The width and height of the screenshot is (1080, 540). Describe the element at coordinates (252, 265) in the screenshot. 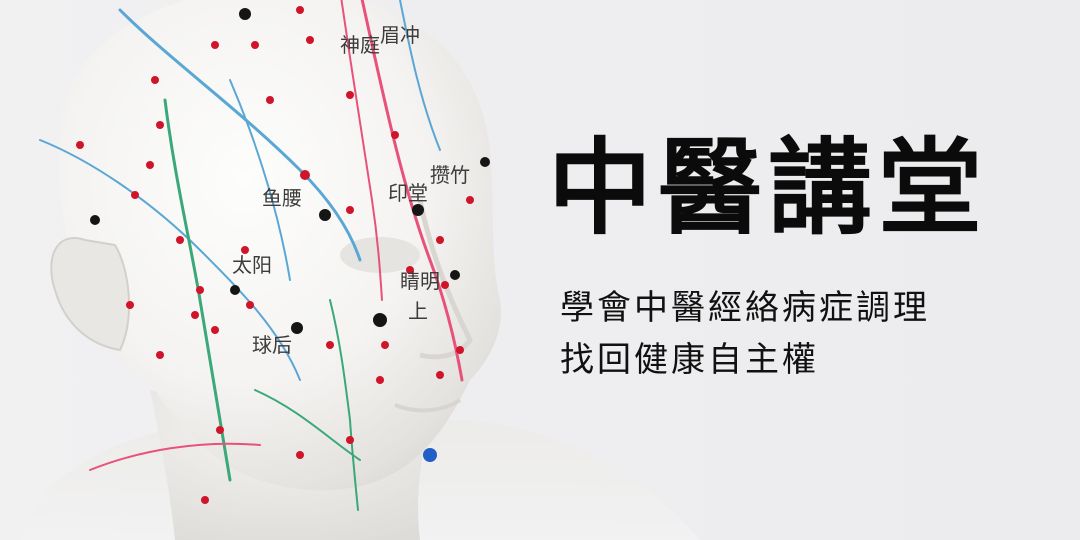

I see `label-taiyang: 太阳` at that location.